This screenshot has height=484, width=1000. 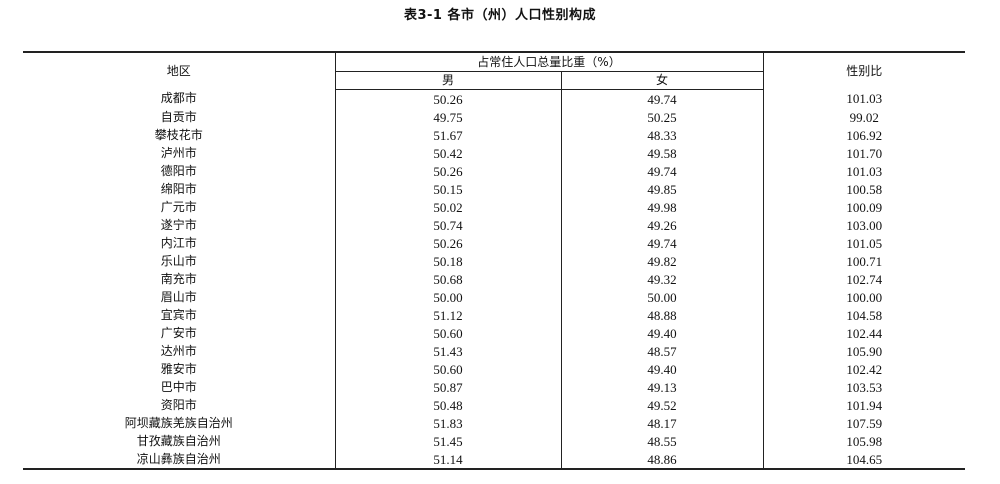 I want to click on table-header: 地区 占常住人口总量比重（%） 性别比 男 女, so click(x=494, y=70).